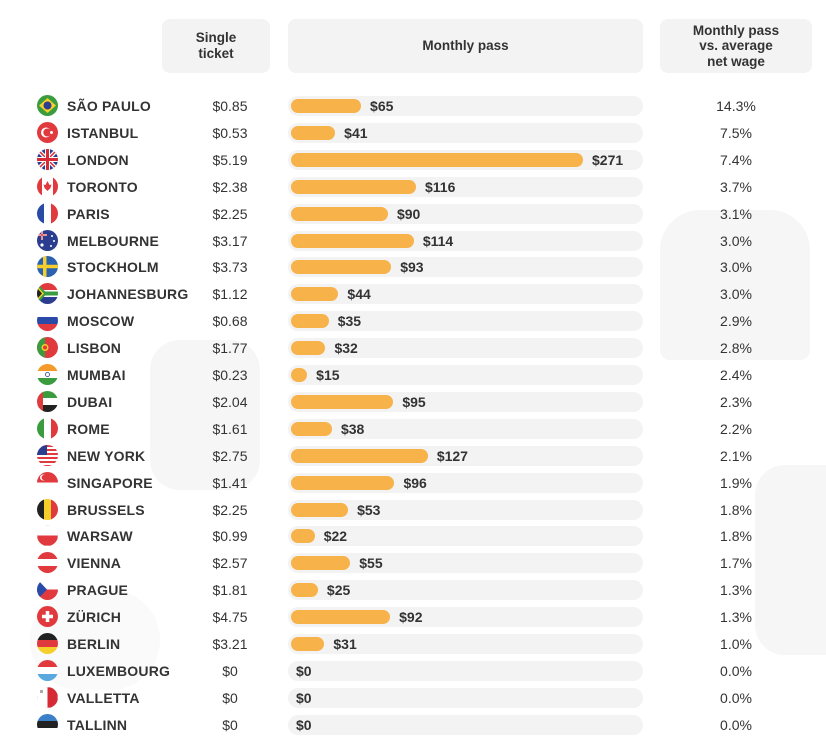 This screenshot has height=750, width=826. Describe the element at coordinates (790, 560) in the screenshot. I see `background-train-decoration` at that location.